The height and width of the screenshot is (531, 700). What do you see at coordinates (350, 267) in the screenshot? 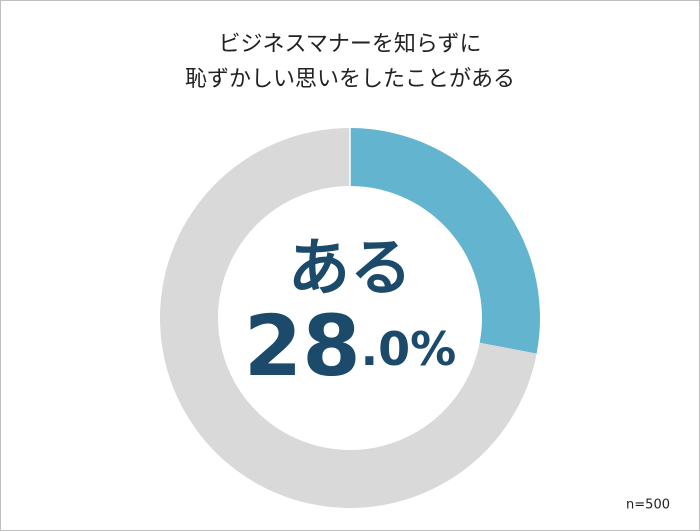
I see `center-label: ある` at bounding box center [350, 267].